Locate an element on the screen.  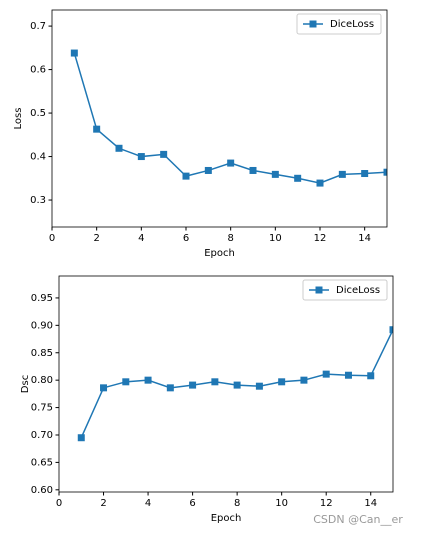
y-tick-label: 0.3 is located at coordinates (38, 200).